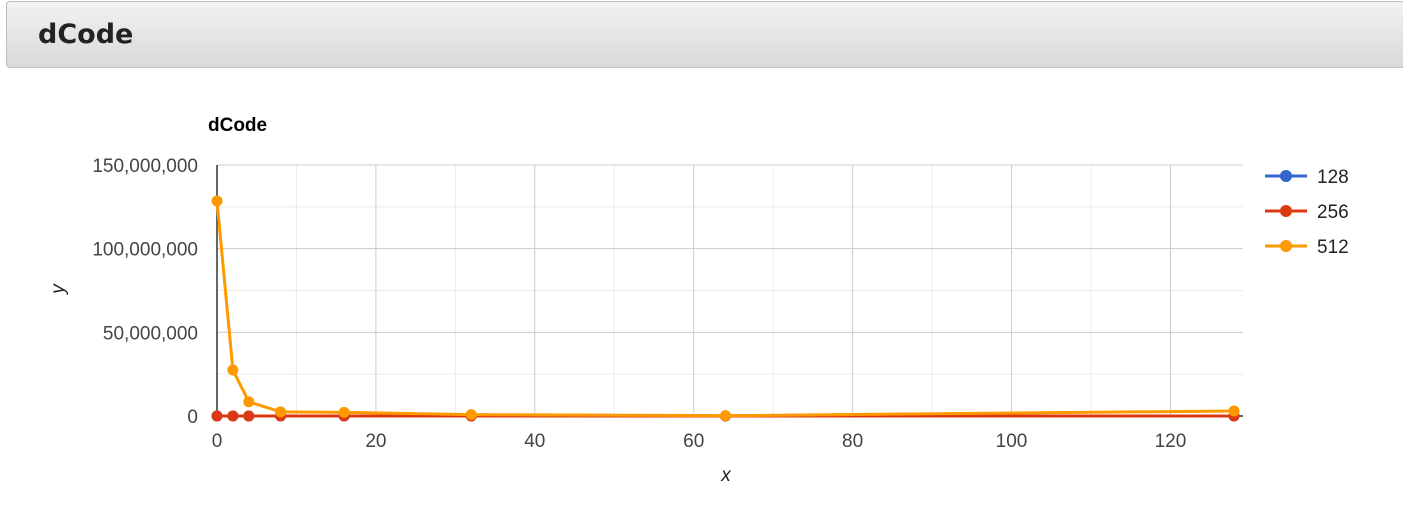 This screenshot has height=514, width=1403. I want to click on legend-label-512: 512, so click(1333, 247).